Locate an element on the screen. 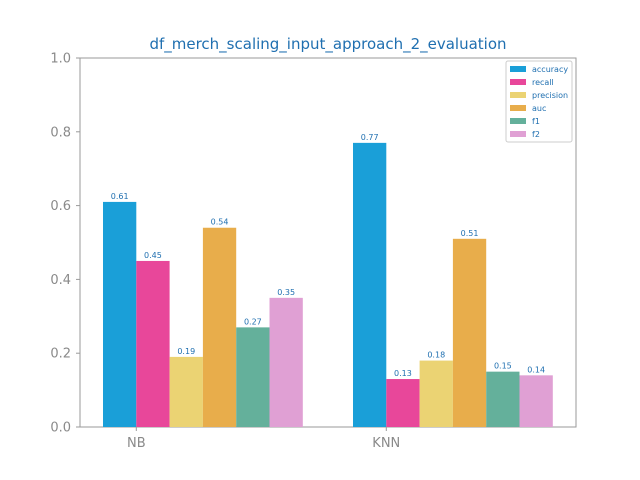  bar-f2-knn is located at coordinates (536, 401).